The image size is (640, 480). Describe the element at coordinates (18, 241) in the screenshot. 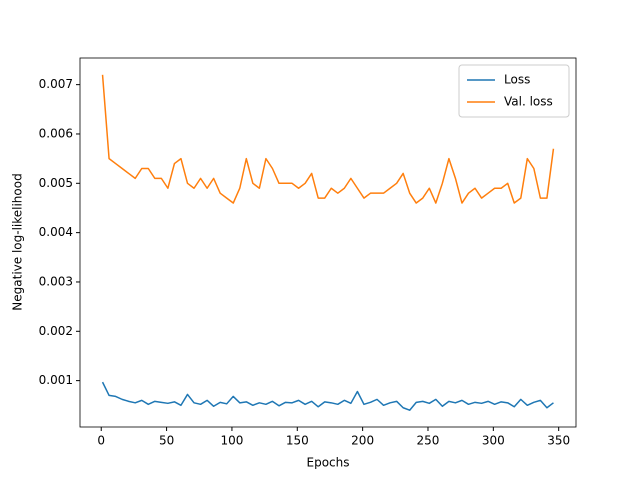

I see `y-axis-label: Negative log-likelihood` at that location.